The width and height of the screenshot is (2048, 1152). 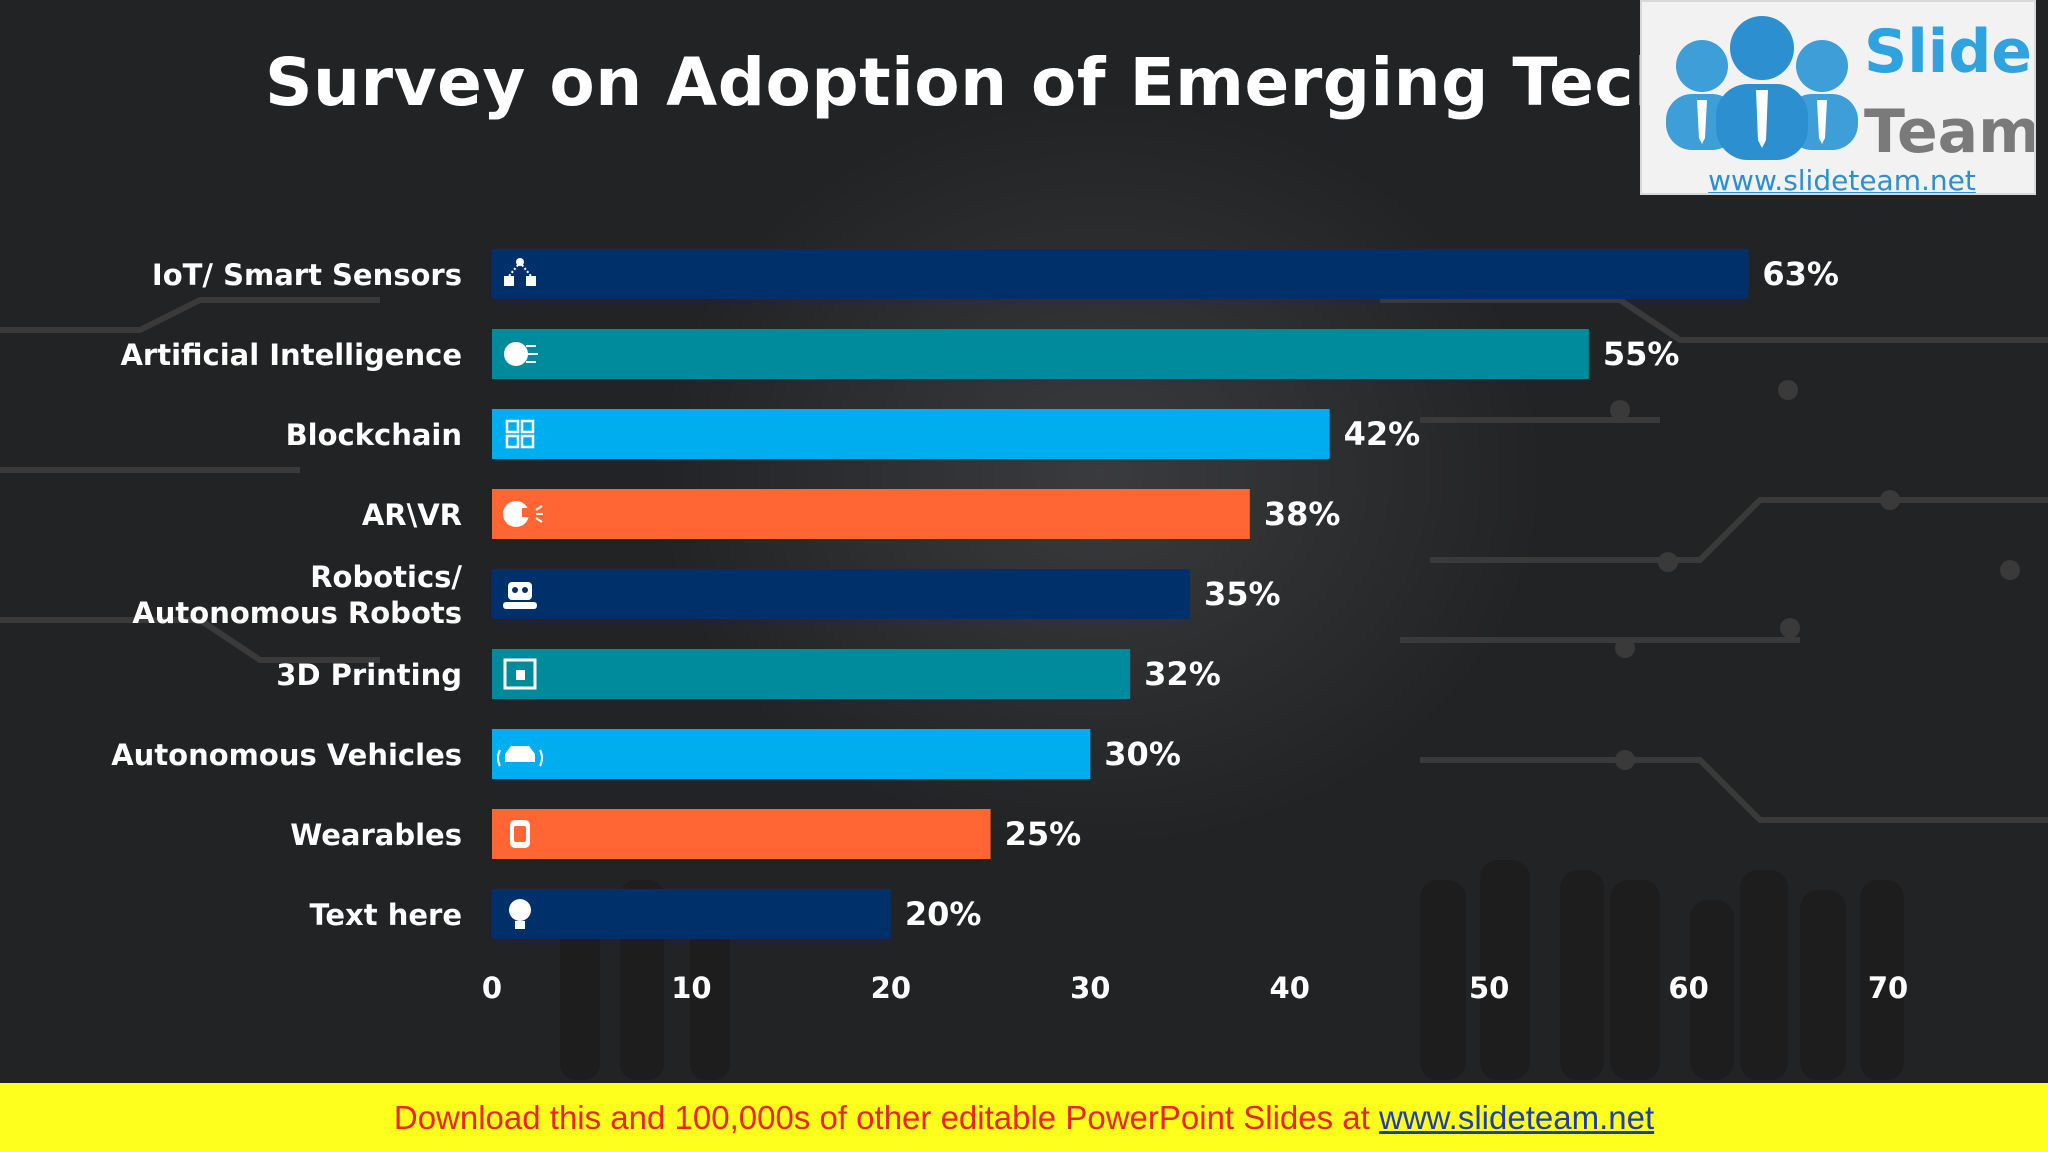 I want to click on logo-word-team: Team, so click(x=1950, y=132).